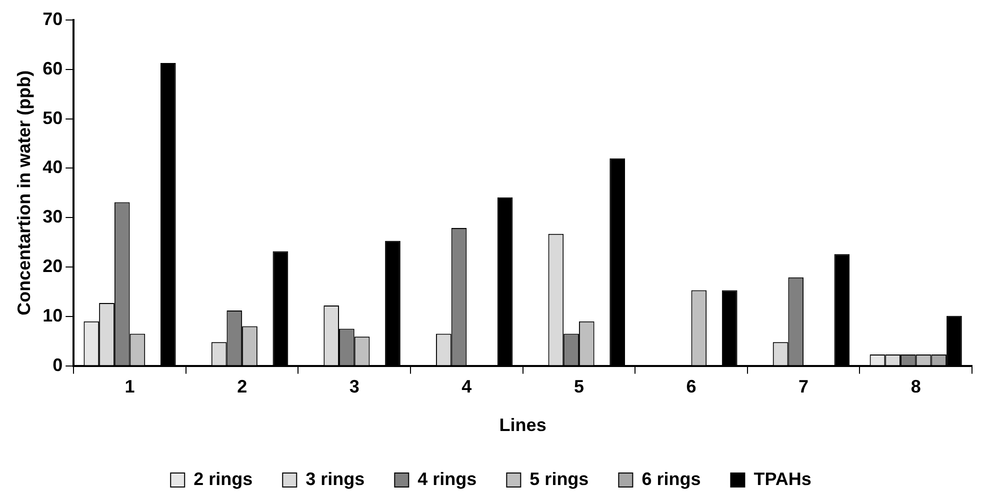 Image resolution: width=982 pixels, height=499 pixels. Describe the element at coordinates (52, 167) in the screenshot. I see `y-tick-label: 40` at that location.